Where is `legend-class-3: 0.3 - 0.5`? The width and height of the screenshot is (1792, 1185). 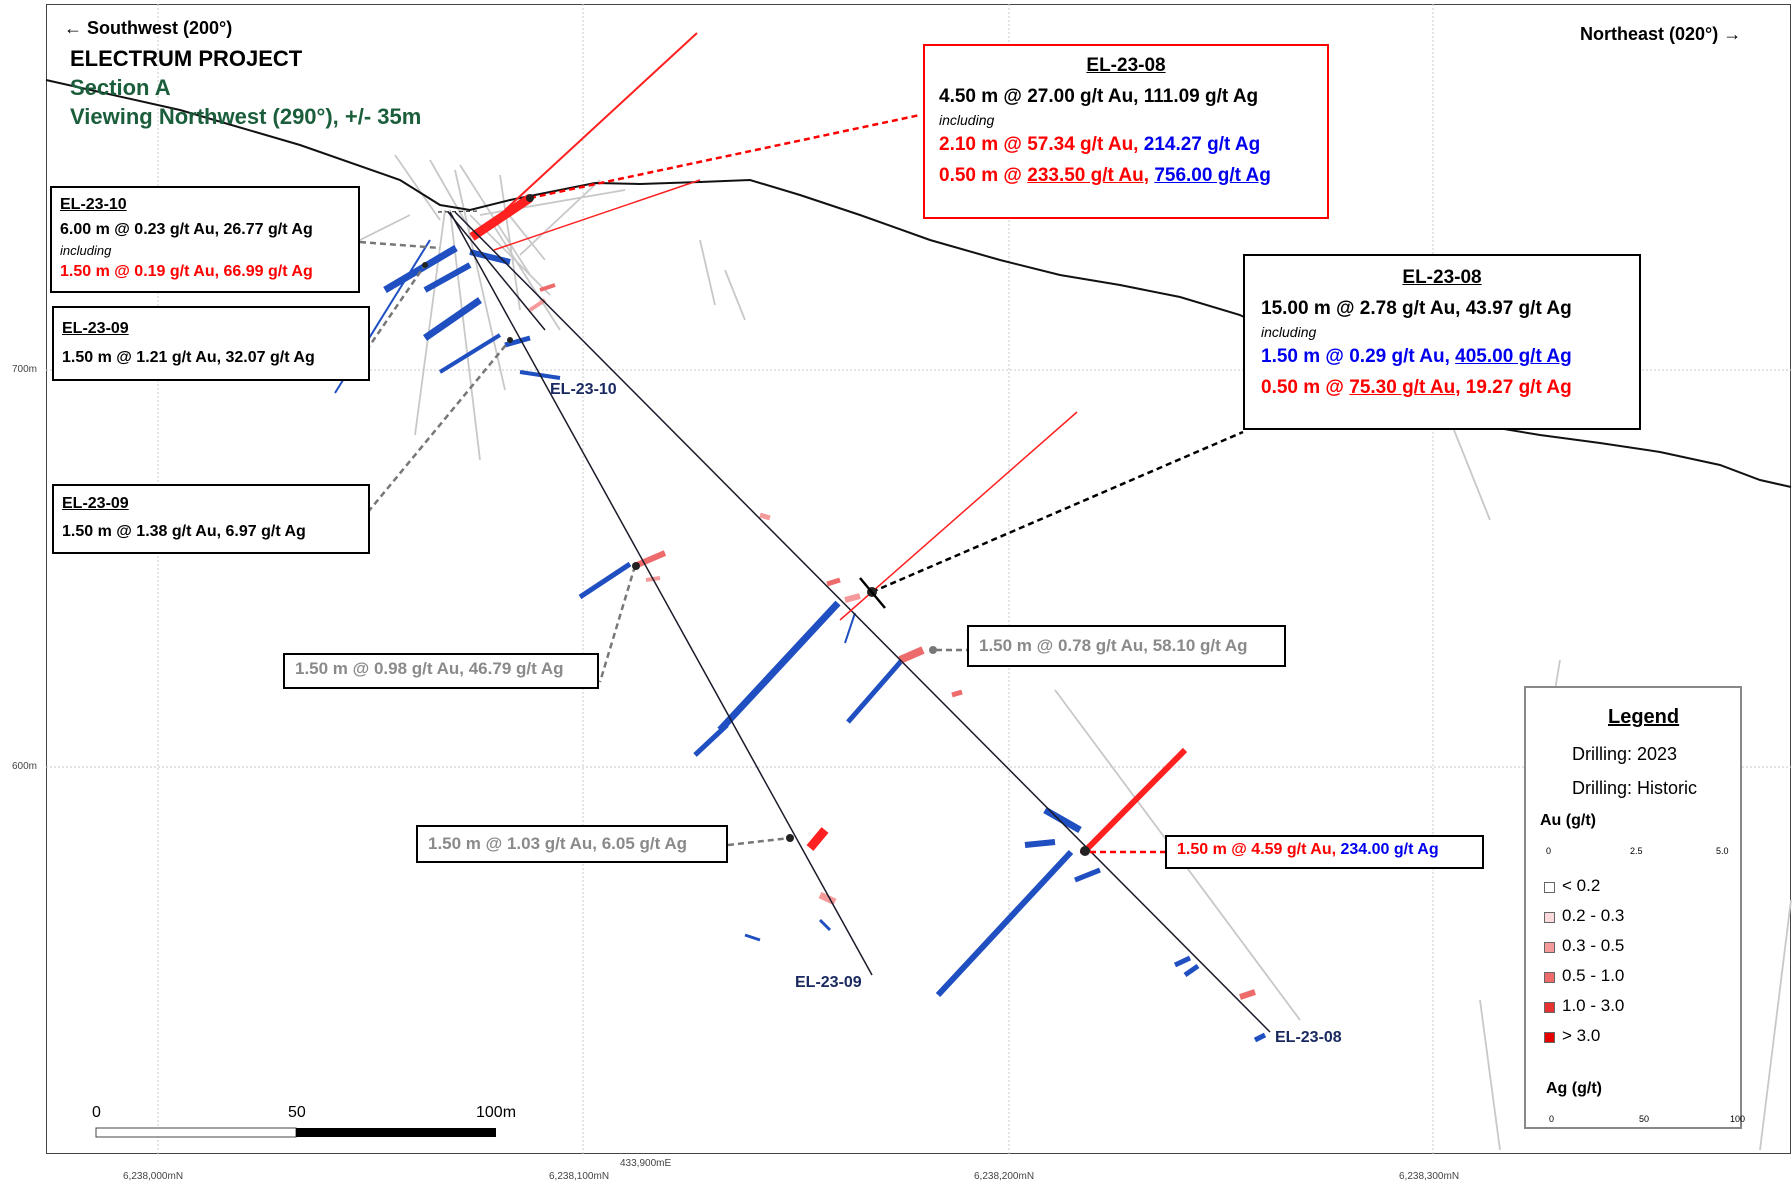 legend-class-3: 0.3 - 0.5 is located at coordinates (1593, 945).